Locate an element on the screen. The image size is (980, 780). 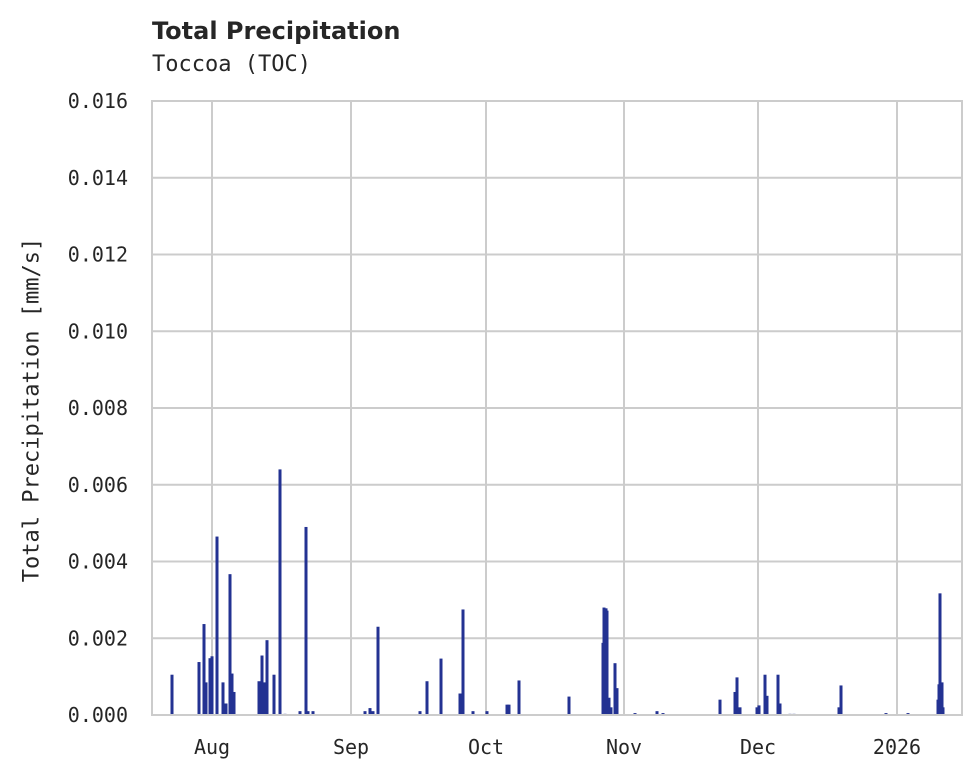
x-tick-label: Sep is located at coordinates (351, 747).